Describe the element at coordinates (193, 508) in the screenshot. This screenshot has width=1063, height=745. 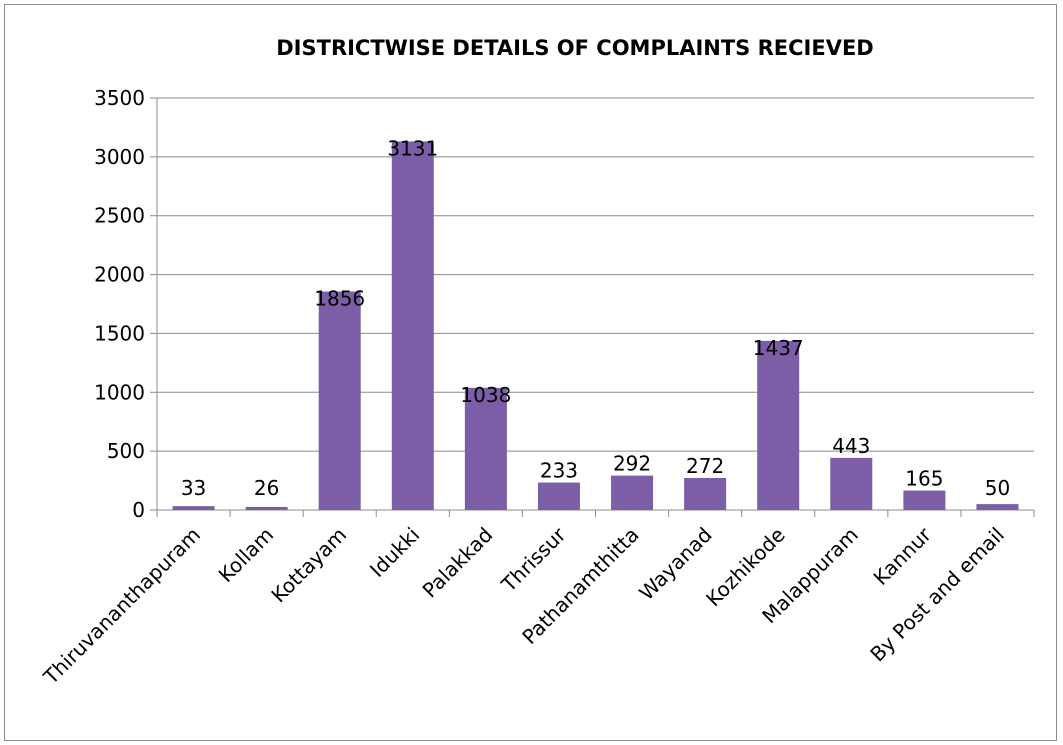
I see `bar-thiruvananthapuram` at that location.